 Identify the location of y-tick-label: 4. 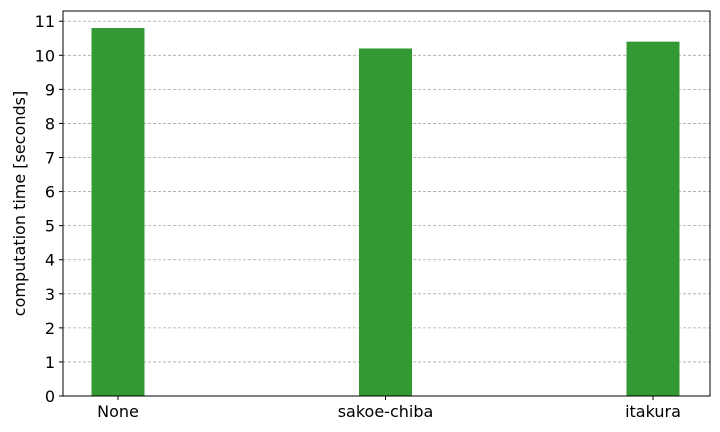
(50, 260).